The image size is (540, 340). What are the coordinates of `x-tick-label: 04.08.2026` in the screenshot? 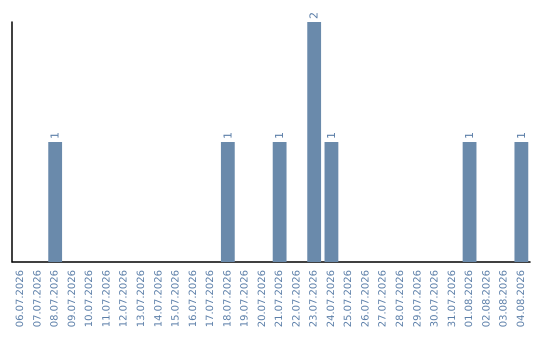 It's located at (521, 299).